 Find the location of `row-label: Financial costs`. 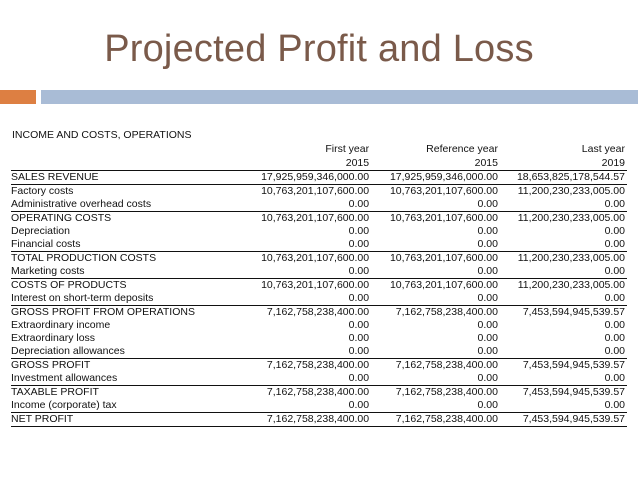

row-label: Financial costs is located at coordinates (128, 245).